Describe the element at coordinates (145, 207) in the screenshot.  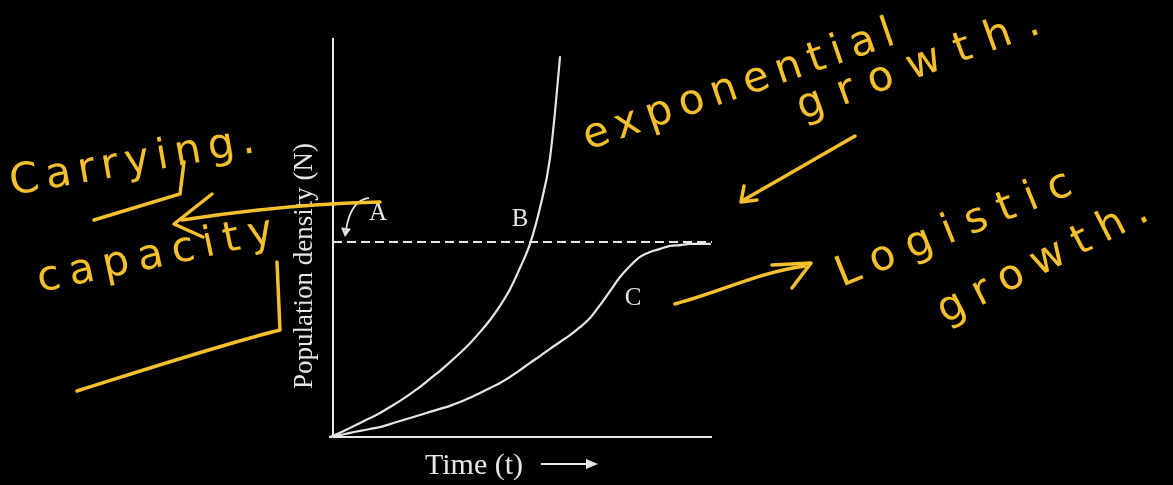
I see `text: Carrying. capacity` at that location.